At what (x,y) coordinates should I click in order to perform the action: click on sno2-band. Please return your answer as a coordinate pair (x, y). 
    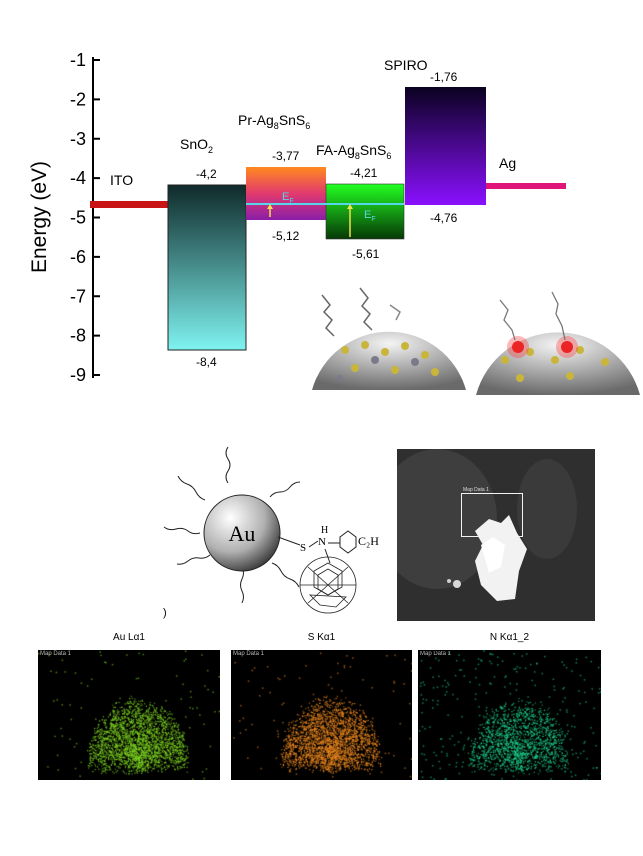
    Looking at the image, I should click on (207, 267).